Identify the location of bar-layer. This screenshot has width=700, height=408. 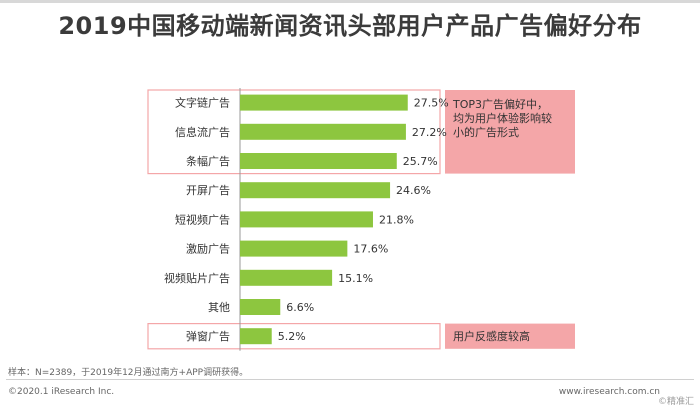
(324, 219).